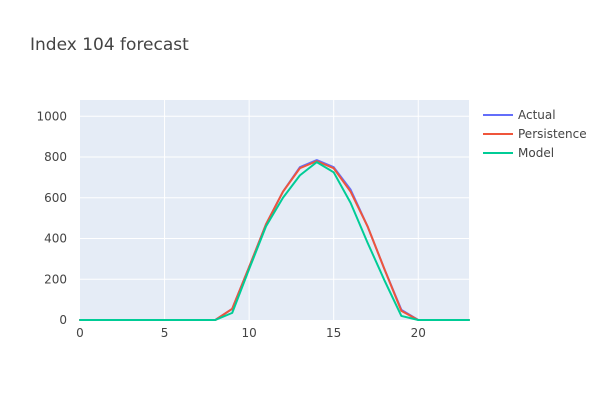 The height and width of the screenshot is (400, 600). What do you see at coordinates (63, 320) in the screenshot?
I see `y-tick-label: 0` at bounding box center [63, 320].